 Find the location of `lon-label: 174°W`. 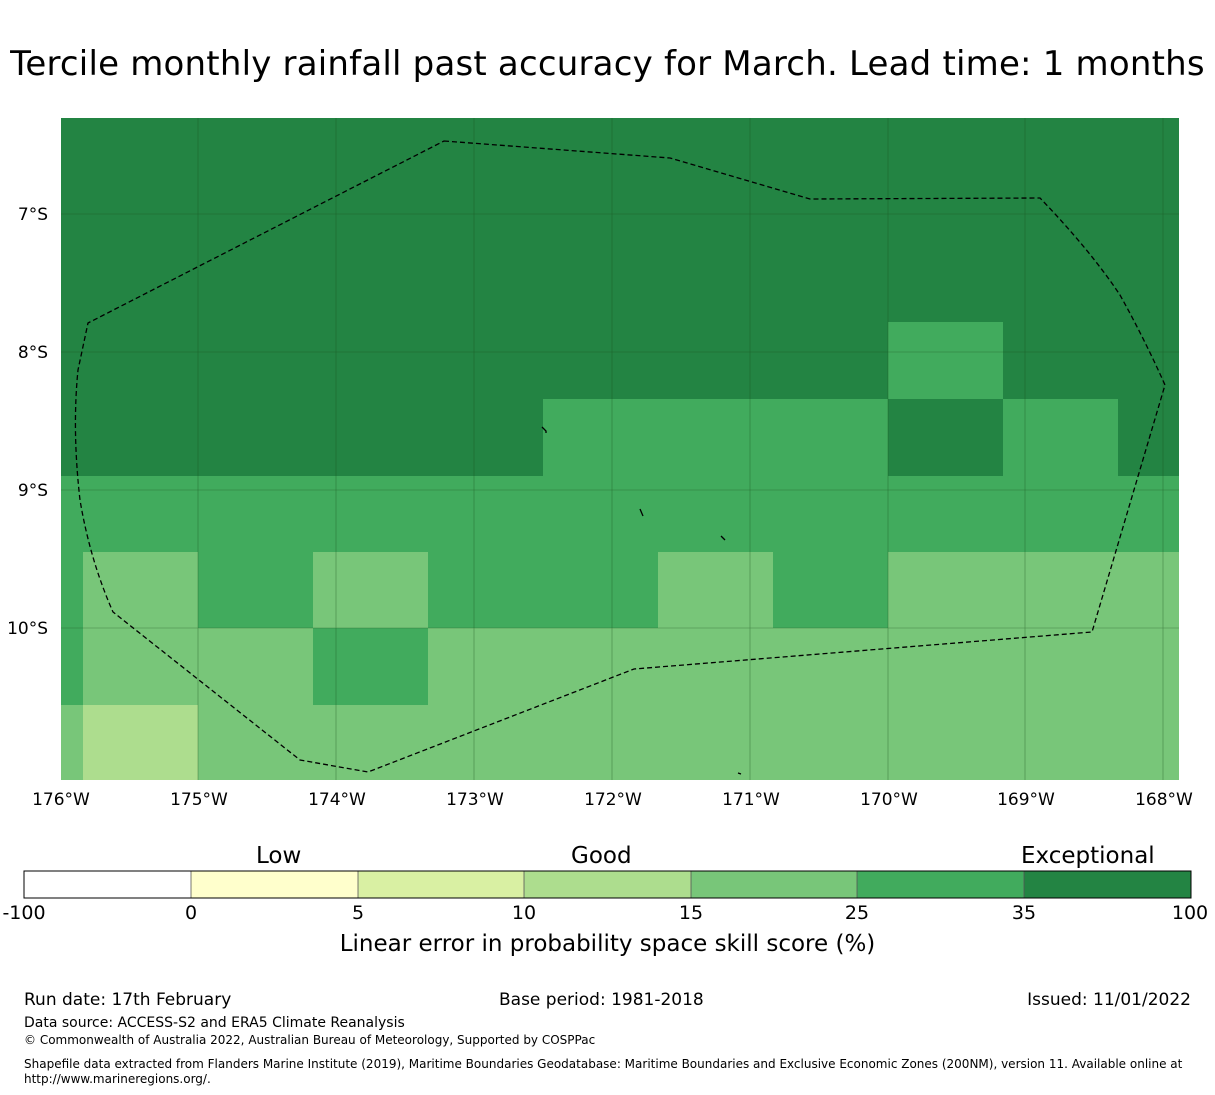

lon-label: 174°W is located at coordinates (337, 800).